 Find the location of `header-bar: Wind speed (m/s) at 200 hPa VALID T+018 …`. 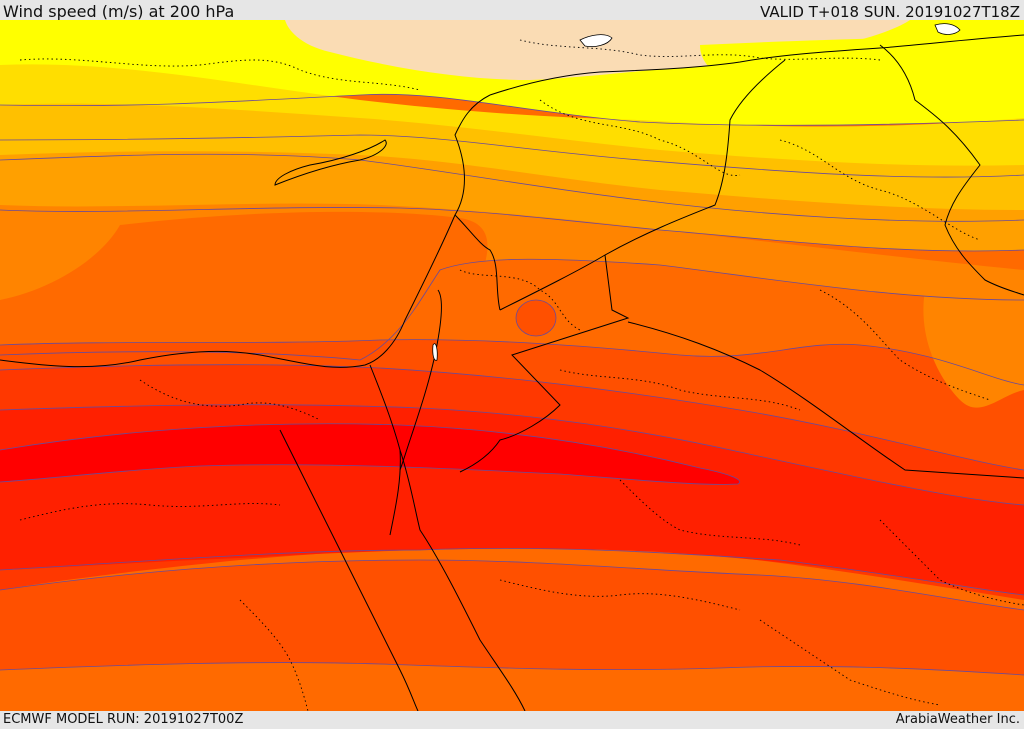

header-bar: Wind speed (m/s) at 200 hPa VALID T+018 … is located at coordinates (512, 10).